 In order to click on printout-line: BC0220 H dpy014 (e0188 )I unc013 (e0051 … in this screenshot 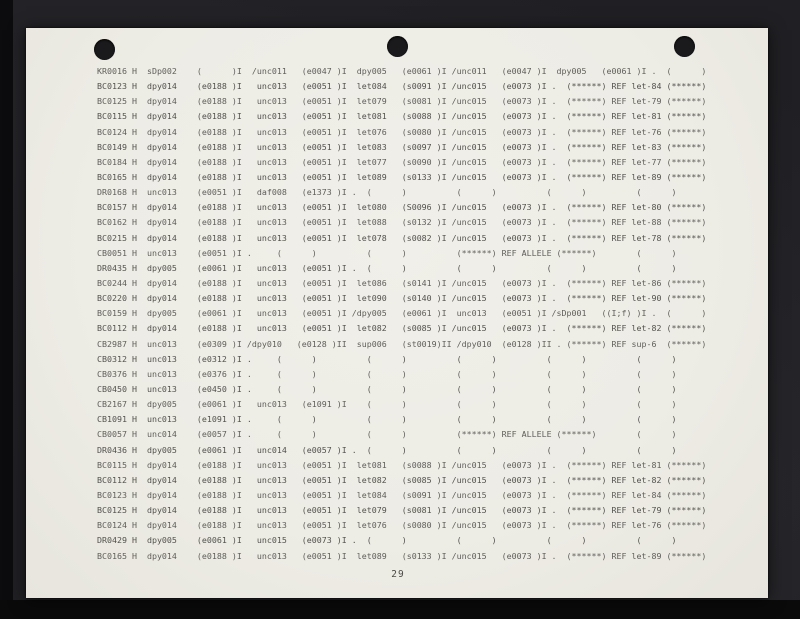, I will do `click(402, 298)`.